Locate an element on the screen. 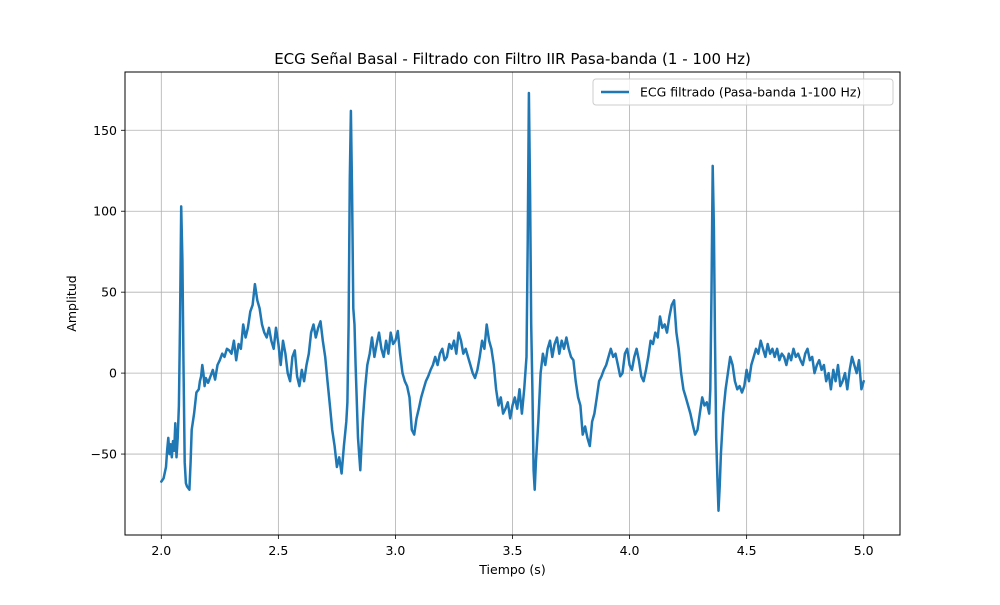  legend-label: ECG filtrado (Pasa-banda 1-100 Hz) is located at coordinates (750, 92).